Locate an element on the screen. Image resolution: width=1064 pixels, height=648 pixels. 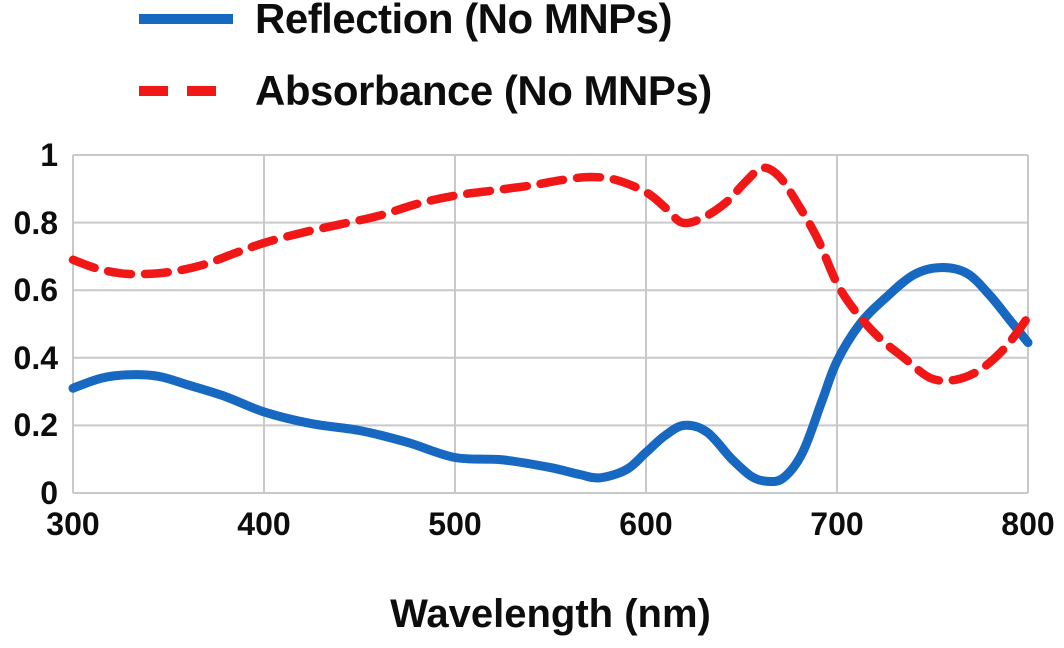
legend-item-absorbance: Absorbance (No MNPs) is located at coordinates (424, 90).